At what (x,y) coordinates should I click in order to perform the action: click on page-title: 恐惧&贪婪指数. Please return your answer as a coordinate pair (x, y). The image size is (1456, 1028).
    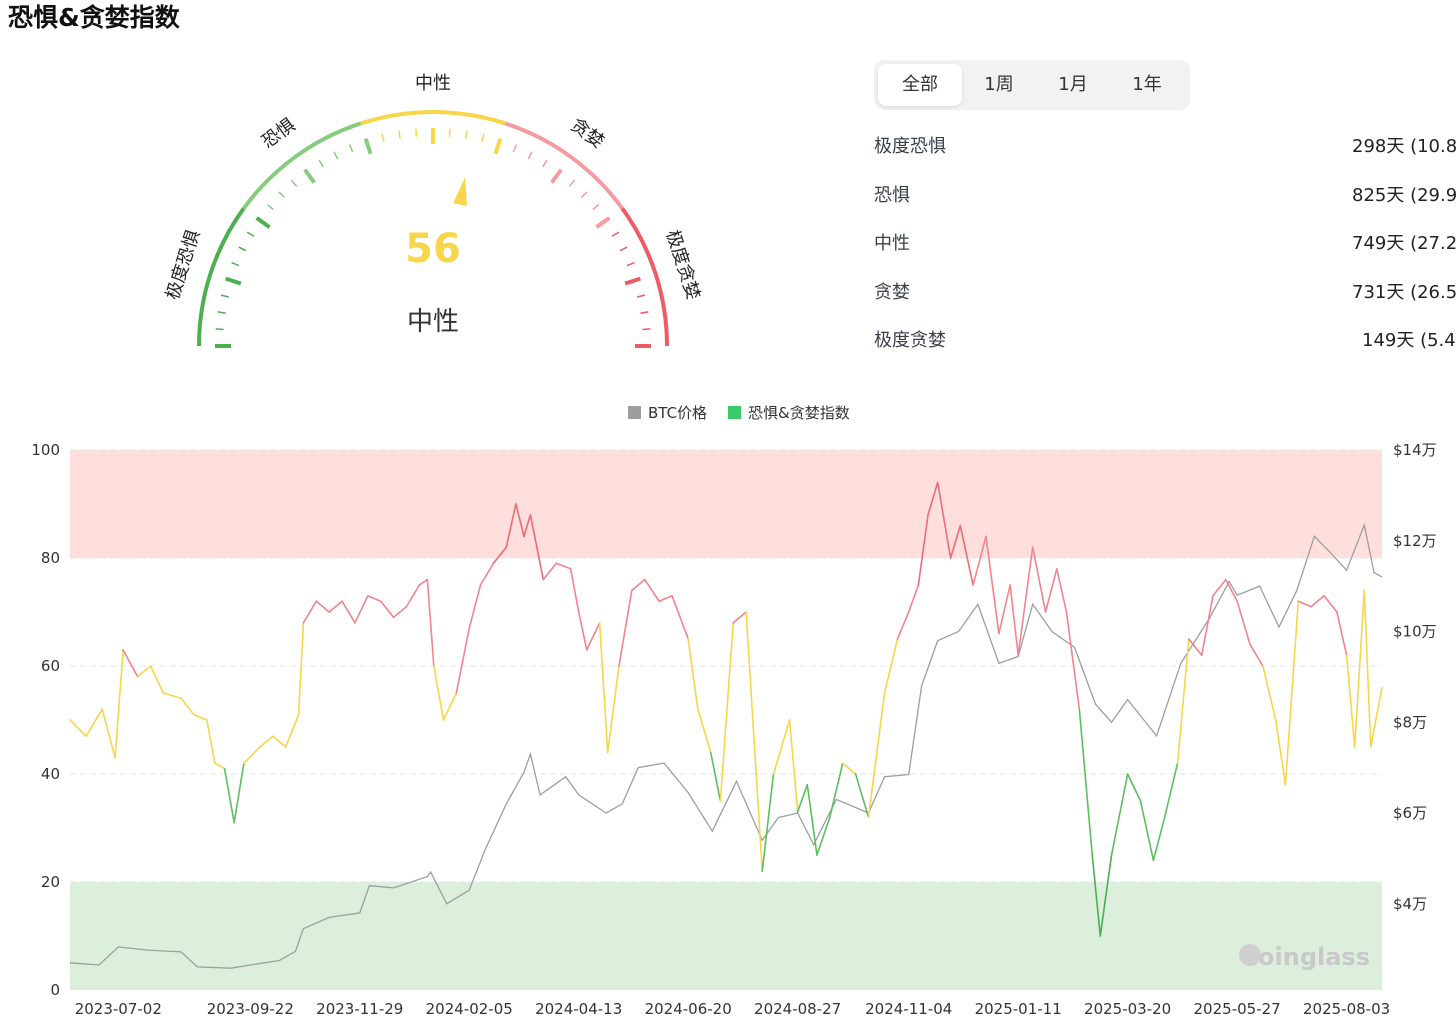
    Looking at the image, I should click on (94, 17).